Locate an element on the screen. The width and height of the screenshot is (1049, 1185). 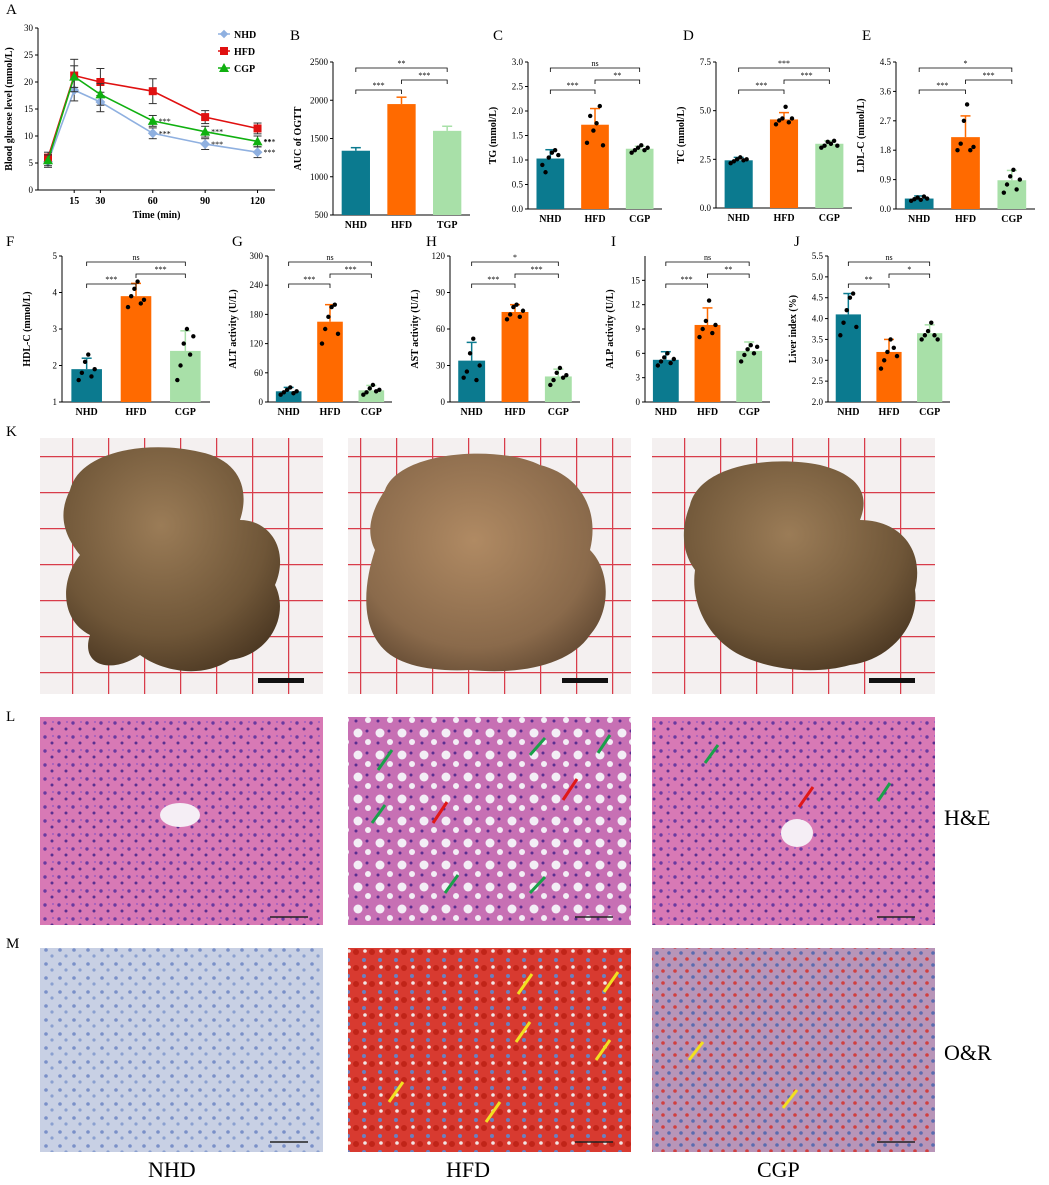
red-arrows is located at coordinates (623, 801).